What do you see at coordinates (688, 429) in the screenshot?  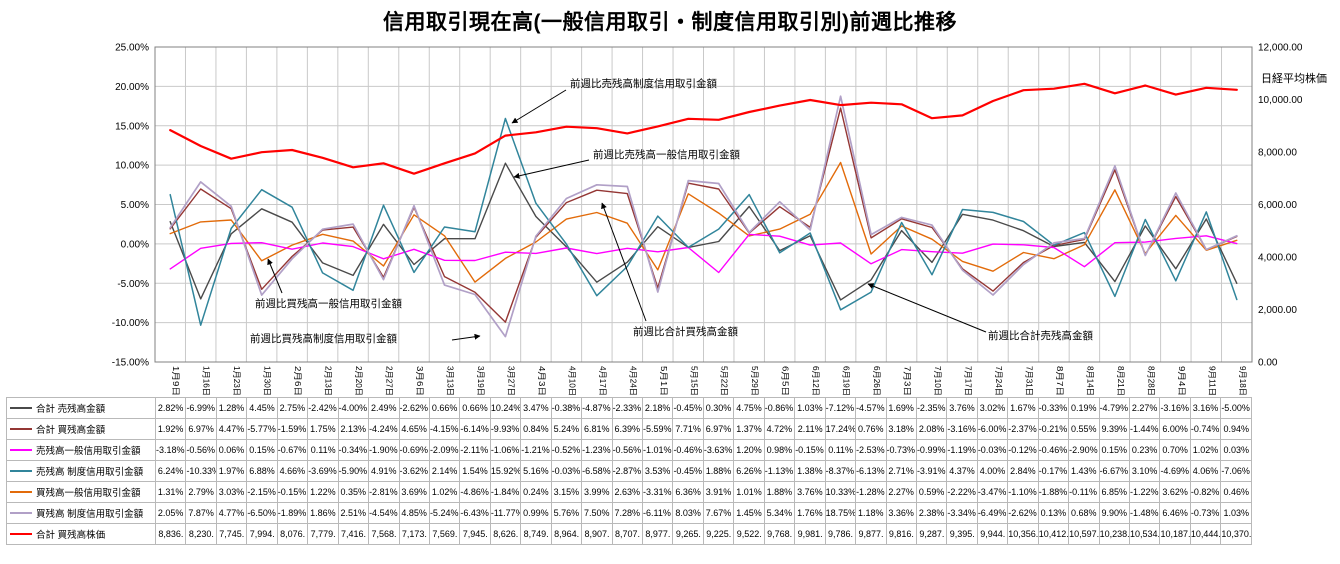 I see `table-cell: 7.71%` at bounding box center [688, 429].